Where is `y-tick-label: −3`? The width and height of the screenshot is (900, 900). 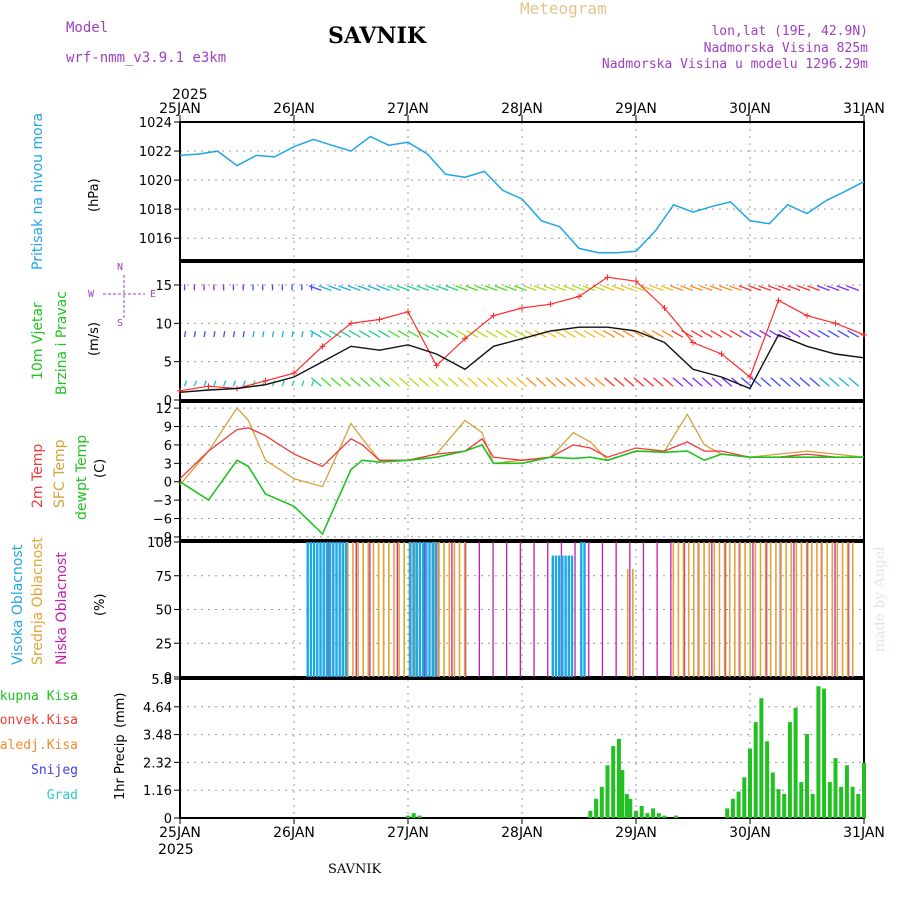
y-tick-label: −3 is located at coordinates (162, 501).